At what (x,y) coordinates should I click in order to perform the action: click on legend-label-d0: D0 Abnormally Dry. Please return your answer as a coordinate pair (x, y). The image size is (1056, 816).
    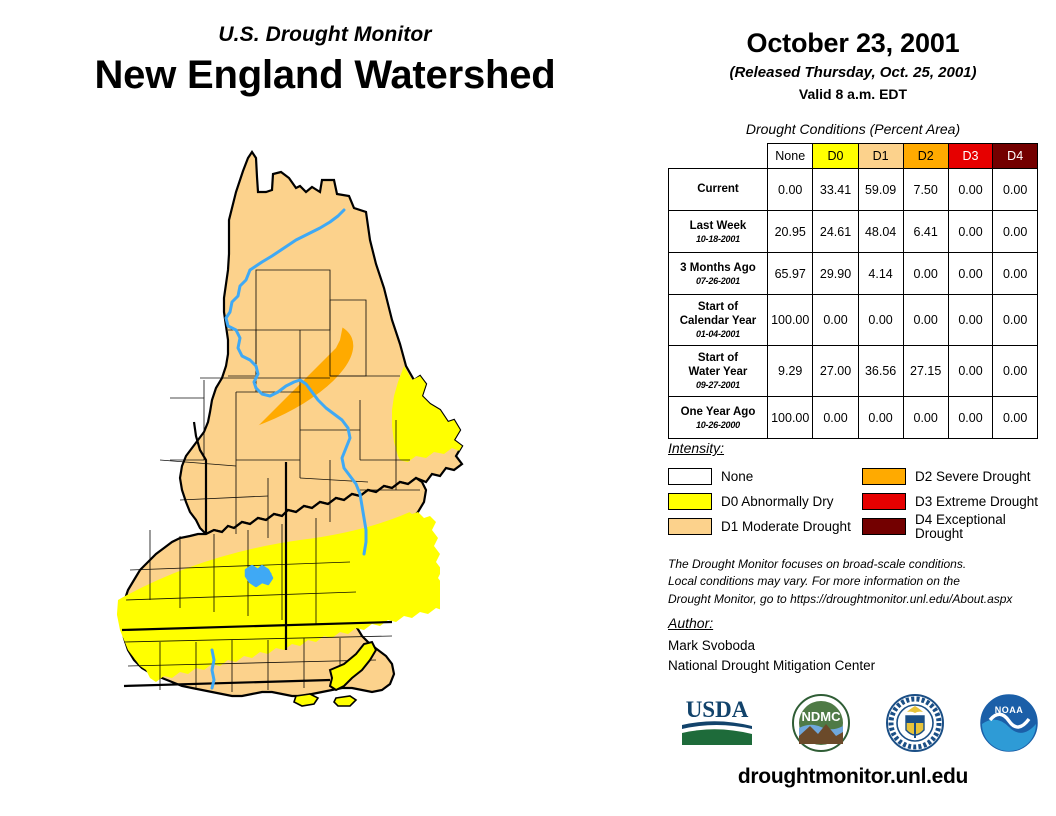
    Looking at the image, I should click on (777, 501).